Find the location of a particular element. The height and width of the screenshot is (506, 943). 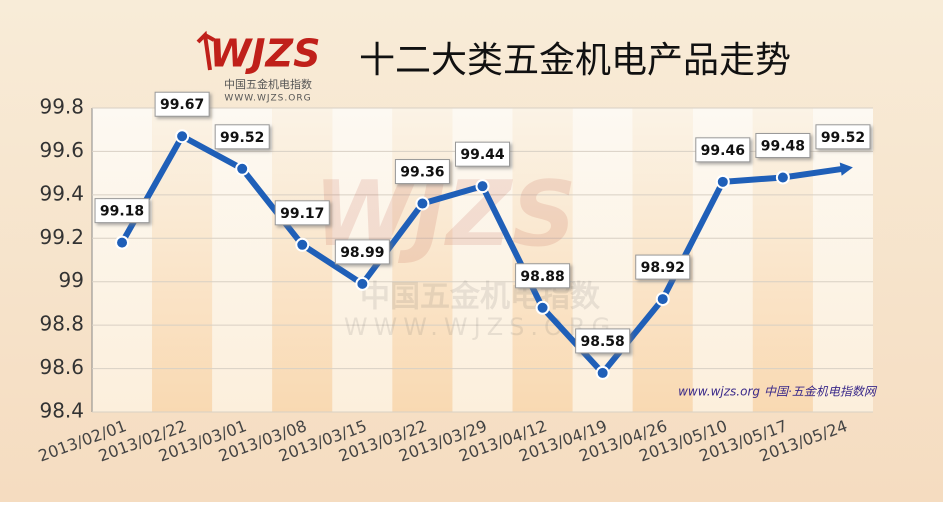

y-tick-label: 98.6 is located at coordinates (61, 367).